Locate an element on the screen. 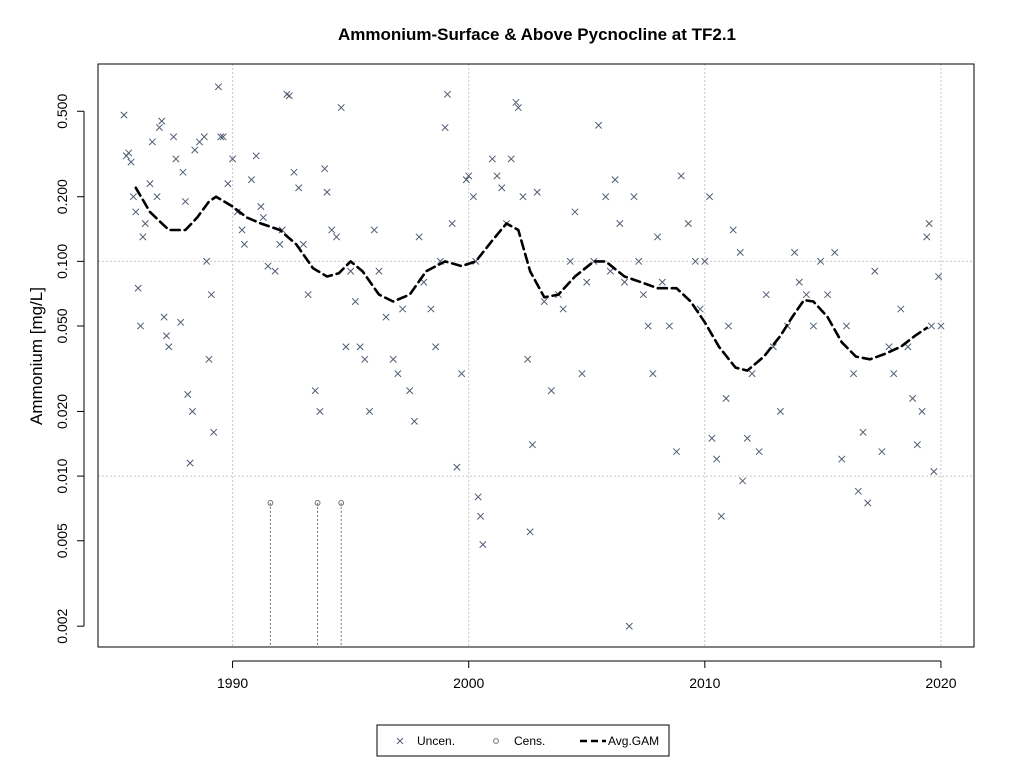 The width and height of the screenshot is (1024, 768). y-tick-label: 0.005 is located at coordinates (62, 540).